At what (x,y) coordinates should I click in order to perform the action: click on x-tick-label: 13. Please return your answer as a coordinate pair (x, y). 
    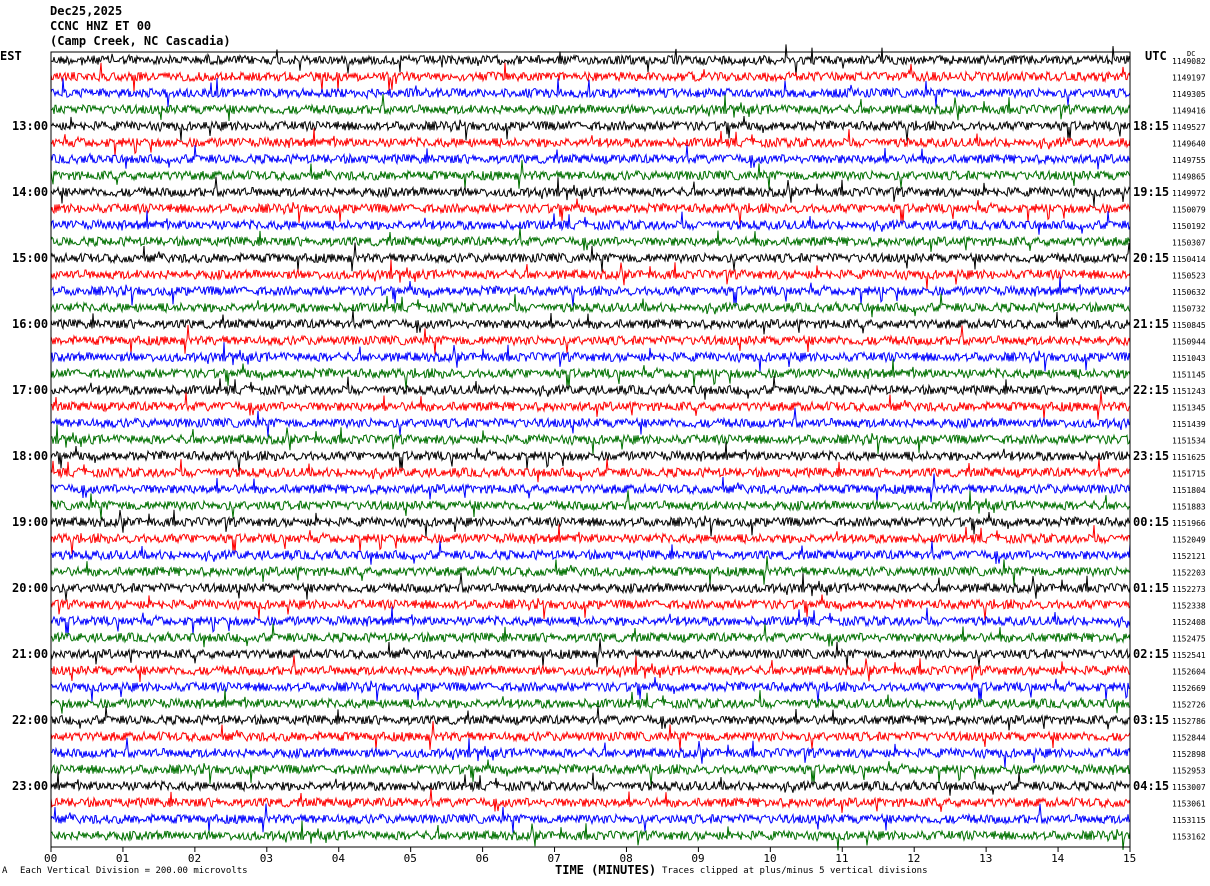
    Looking at the image, I should click on (985, 858).